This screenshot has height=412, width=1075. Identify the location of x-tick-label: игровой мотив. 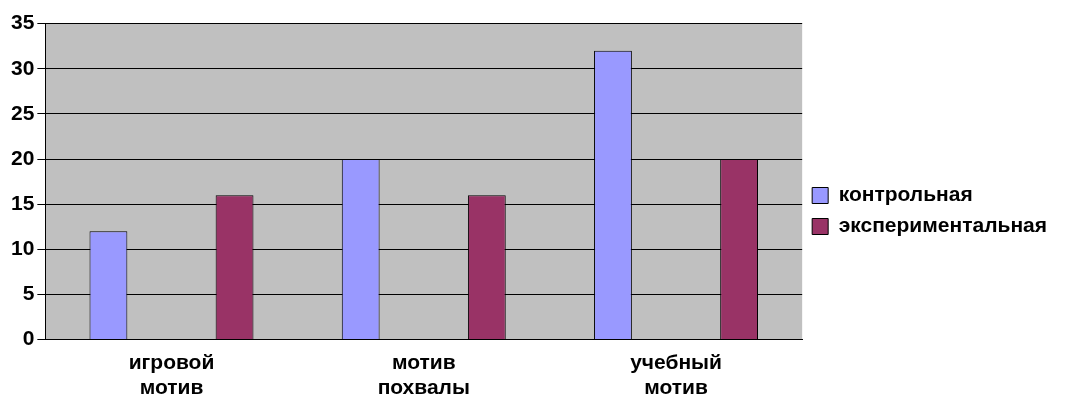
(171, 374).